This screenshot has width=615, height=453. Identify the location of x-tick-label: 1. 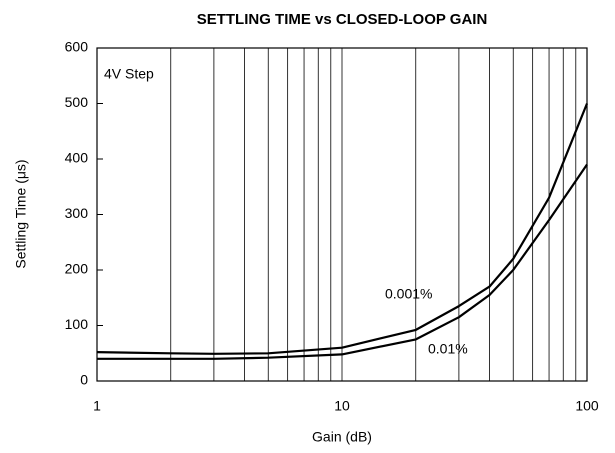
(97, 406).